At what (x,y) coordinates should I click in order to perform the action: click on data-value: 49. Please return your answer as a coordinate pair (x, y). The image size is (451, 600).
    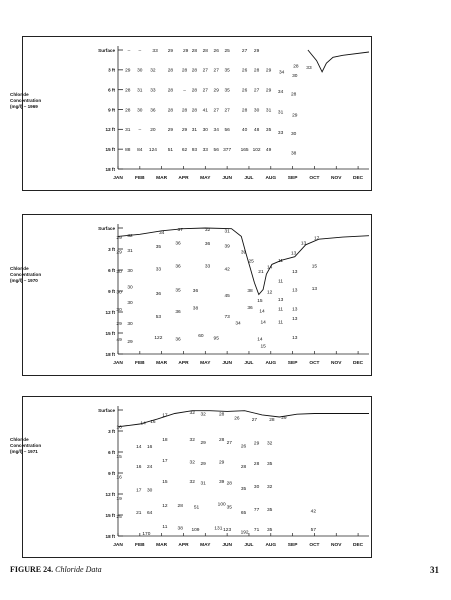
    Looking at the image, I should click on (119, 340).